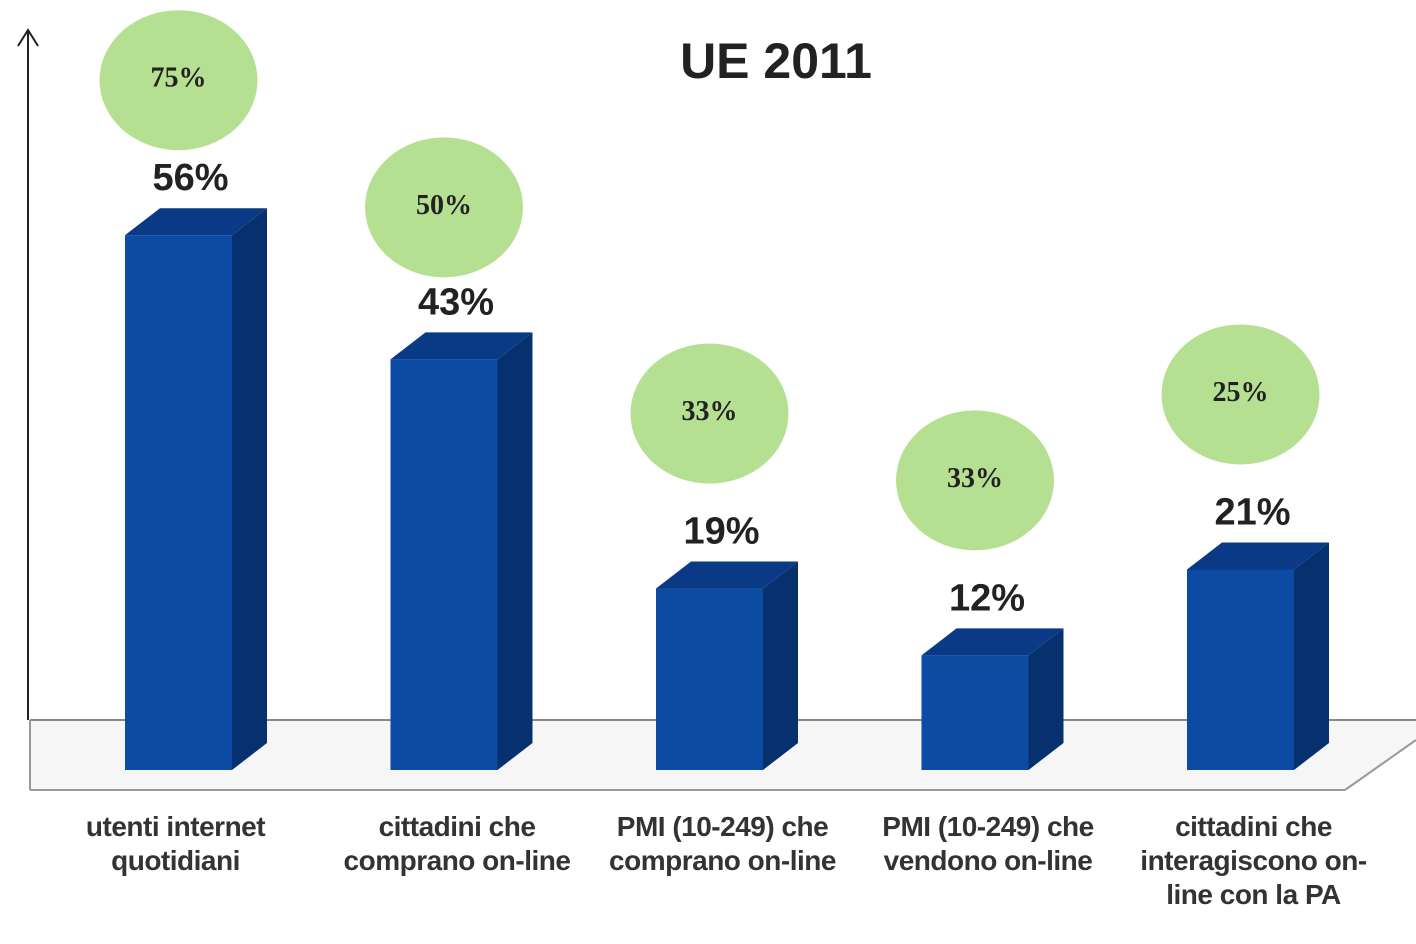 The width and height of the screenshot is (1416, 944). Describe the element at coordinates (28, 37) in the screenshot. I see `y-axis-arrow` at that location.